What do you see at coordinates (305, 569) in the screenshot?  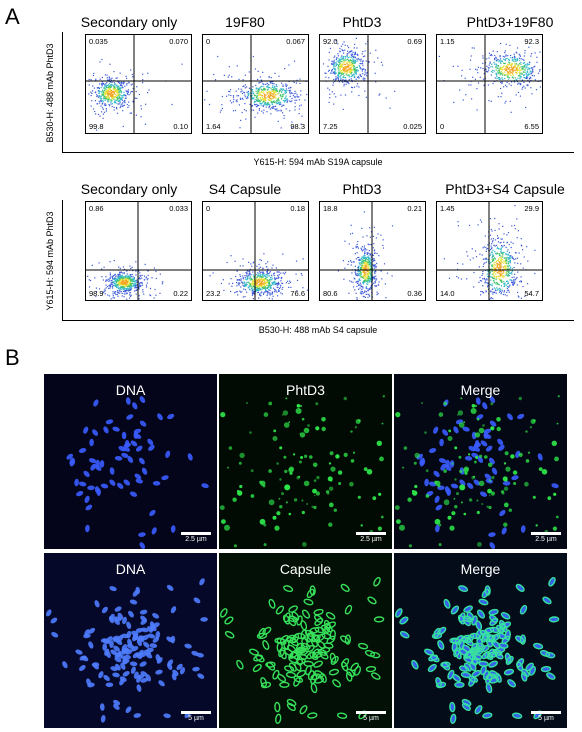 I see `micrograph-row2-capsule-label: Capsule` at bounding box center [305, 569].